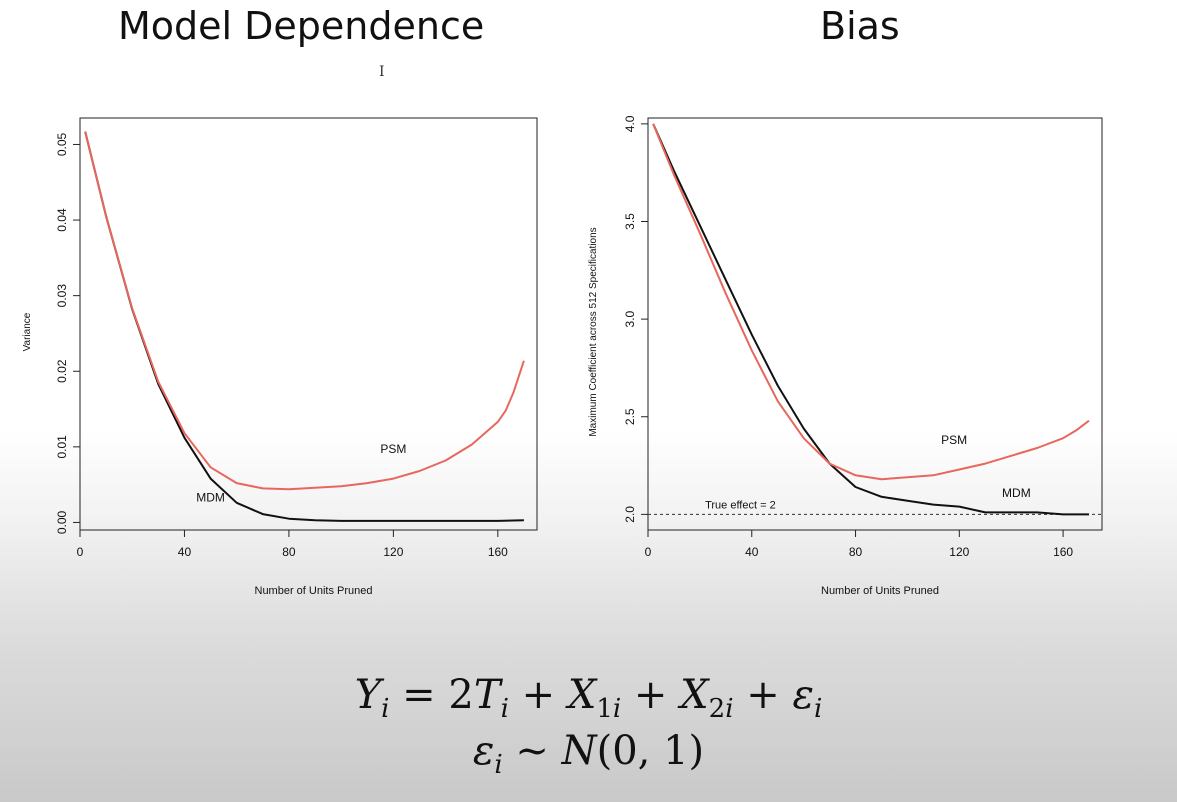  I want to click on y-tick-label: 4.0, so click(630, 123).